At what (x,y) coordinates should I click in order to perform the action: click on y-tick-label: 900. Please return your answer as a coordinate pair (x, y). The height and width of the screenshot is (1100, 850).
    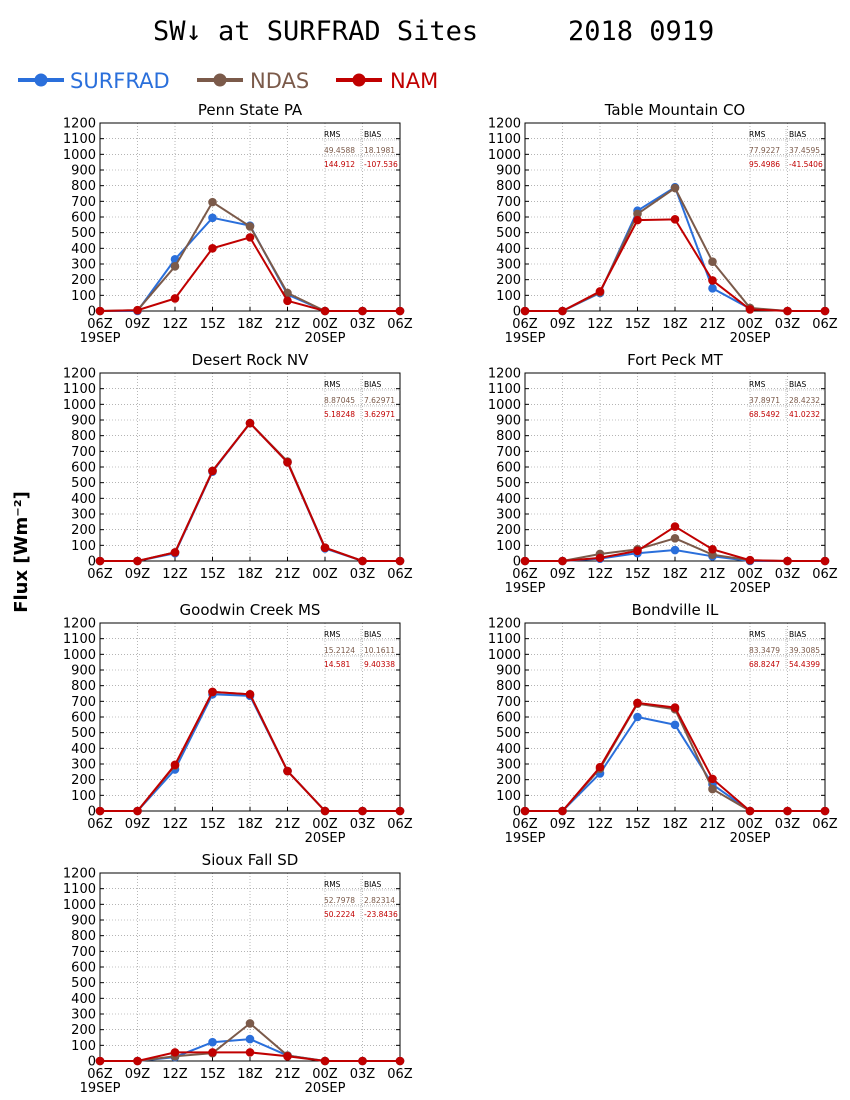
    Looking at the image, I should click on (508, 421).